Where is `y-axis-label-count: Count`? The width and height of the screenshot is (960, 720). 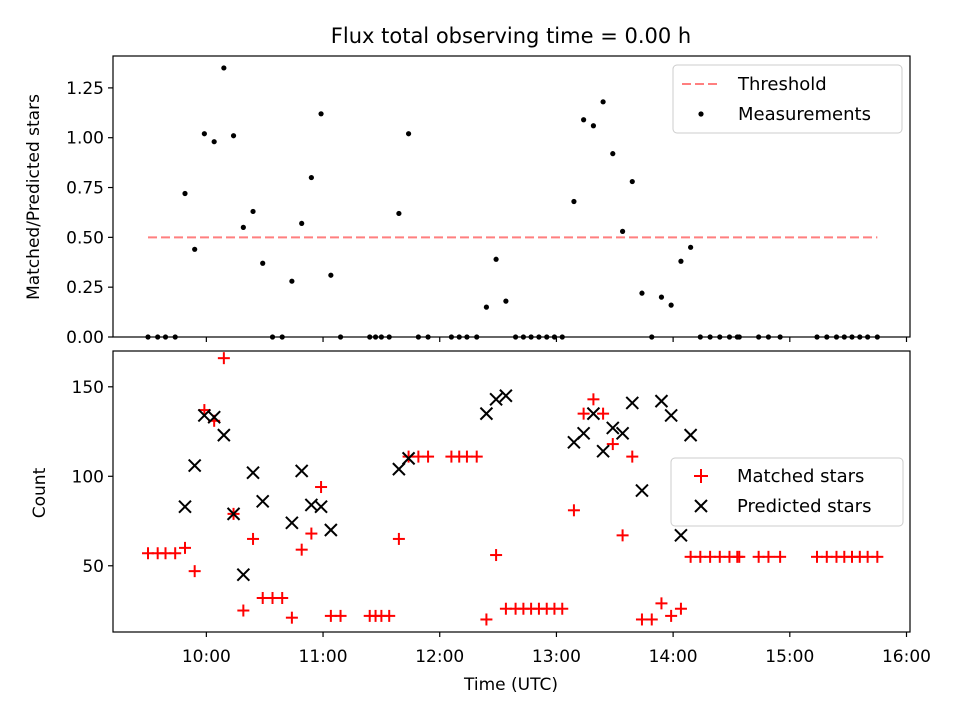
y-axis-label-count: Count is located at coordinates (40, 492).